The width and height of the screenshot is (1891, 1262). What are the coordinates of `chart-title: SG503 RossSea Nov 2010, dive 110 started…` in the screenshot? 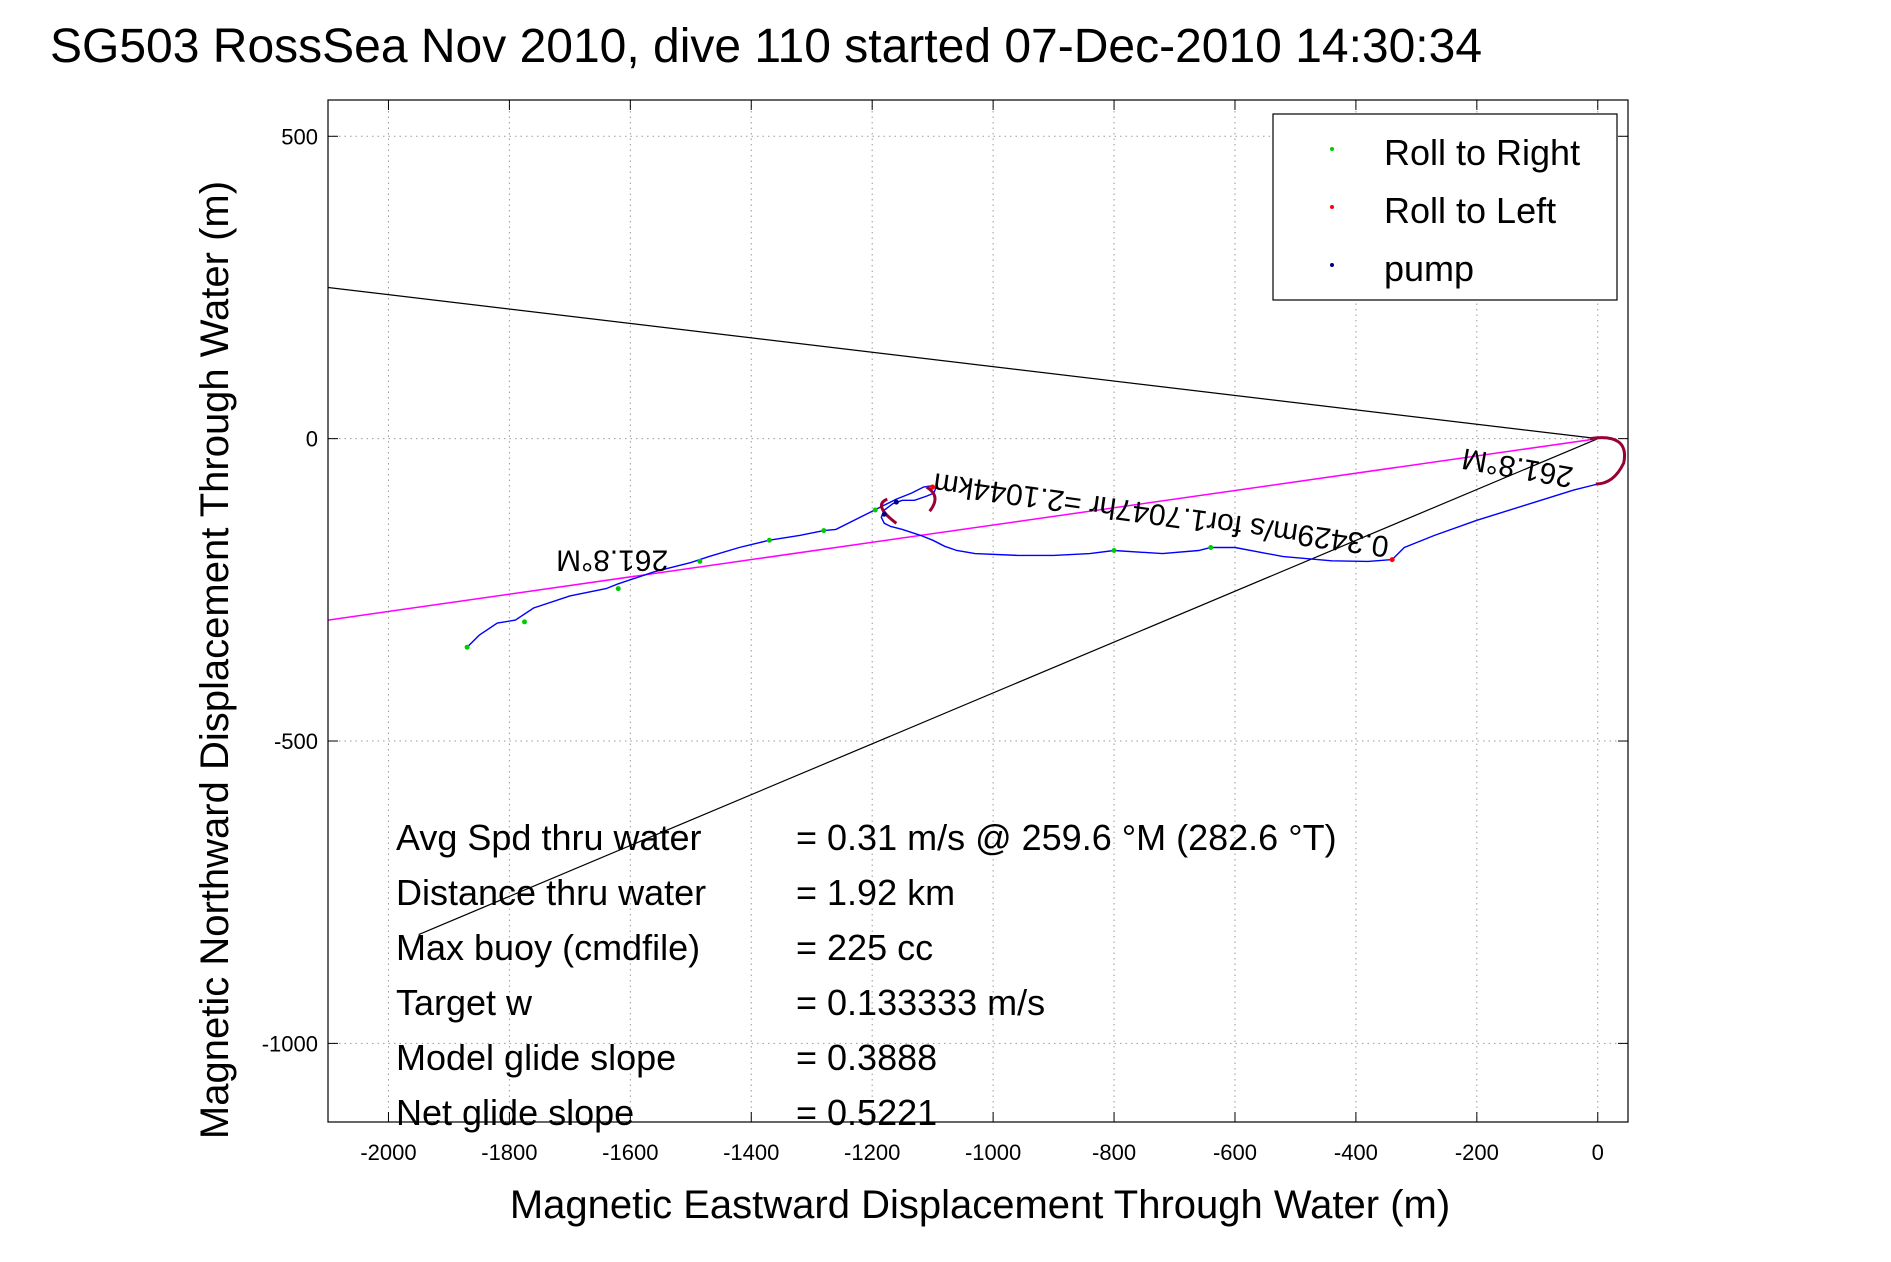 It's located at (766, 46).